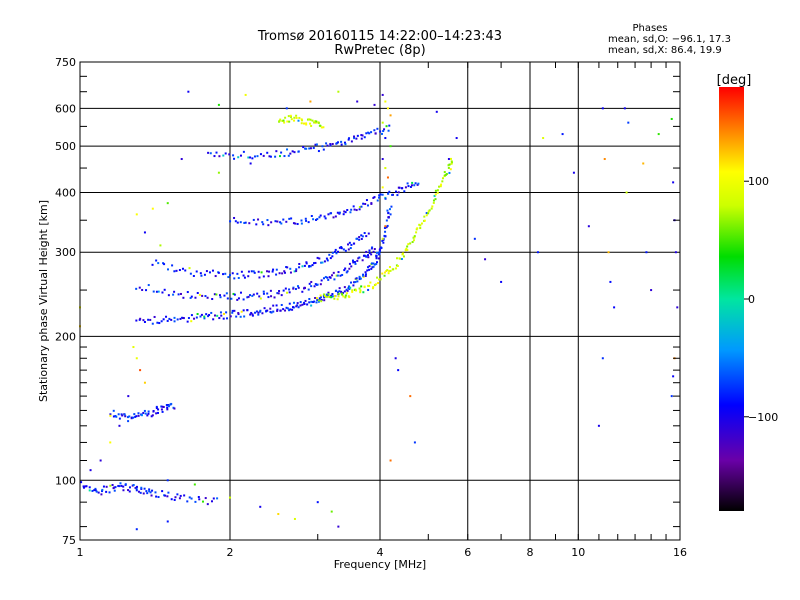 This screenshot has width=800, height=600. What do you see at coordinates (65, 108) in the screenshot?
I see `y-tick-label: 600` at bounding box center [65, 108].